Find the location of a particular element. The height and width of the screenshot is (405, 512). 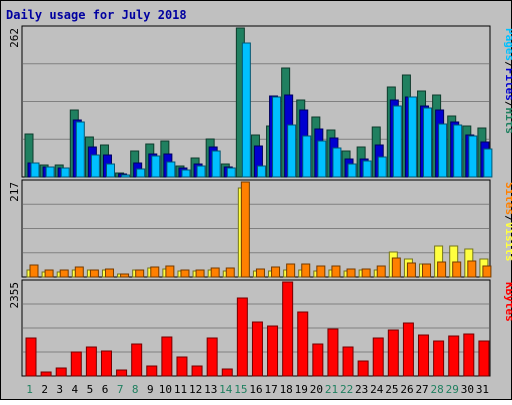

day-label-5: 5 is located at coordinates (90, 389).